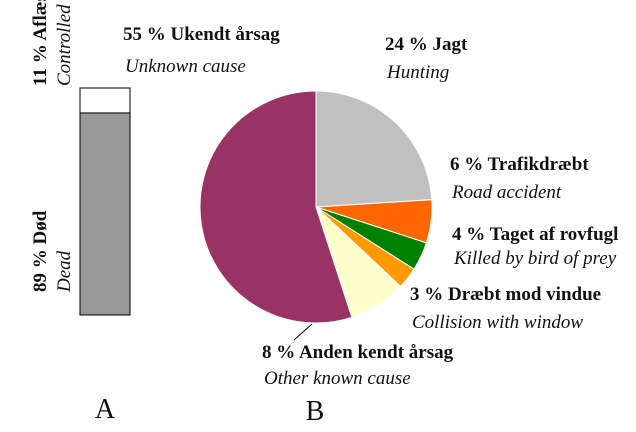 The width and height of the screenshot is (636, 432). I want to click on translation: Hunting, so click(417, 72).